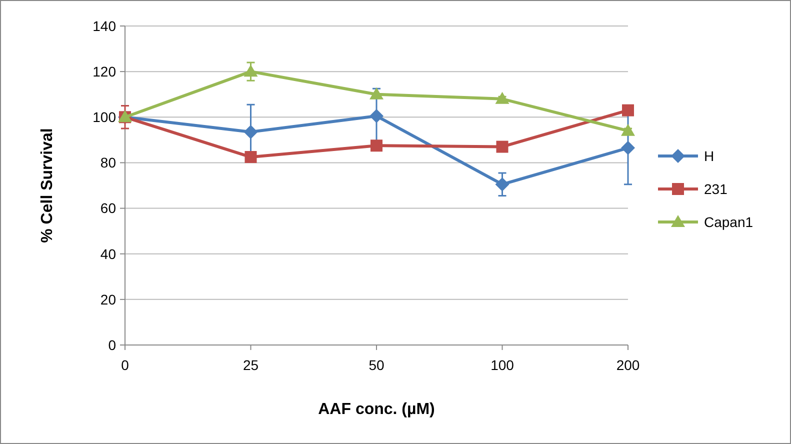  I want to click on y-tick-label: 0, so click(112, 344).